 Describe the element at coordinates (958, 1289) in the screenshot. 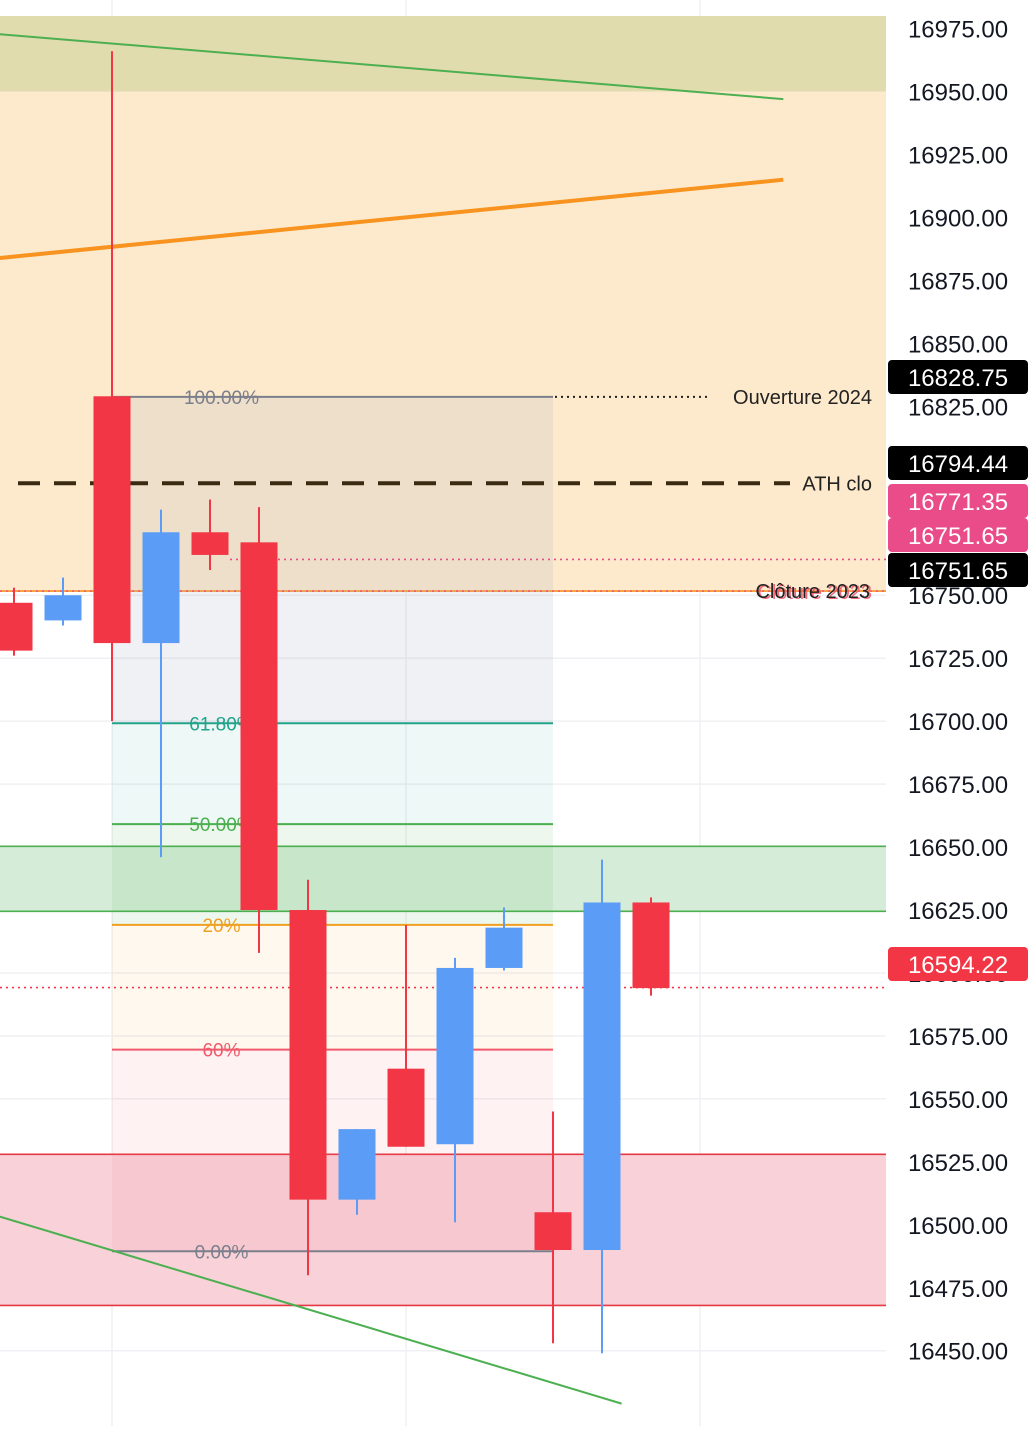

I see `price-tick-label: 16475.00` at that location.